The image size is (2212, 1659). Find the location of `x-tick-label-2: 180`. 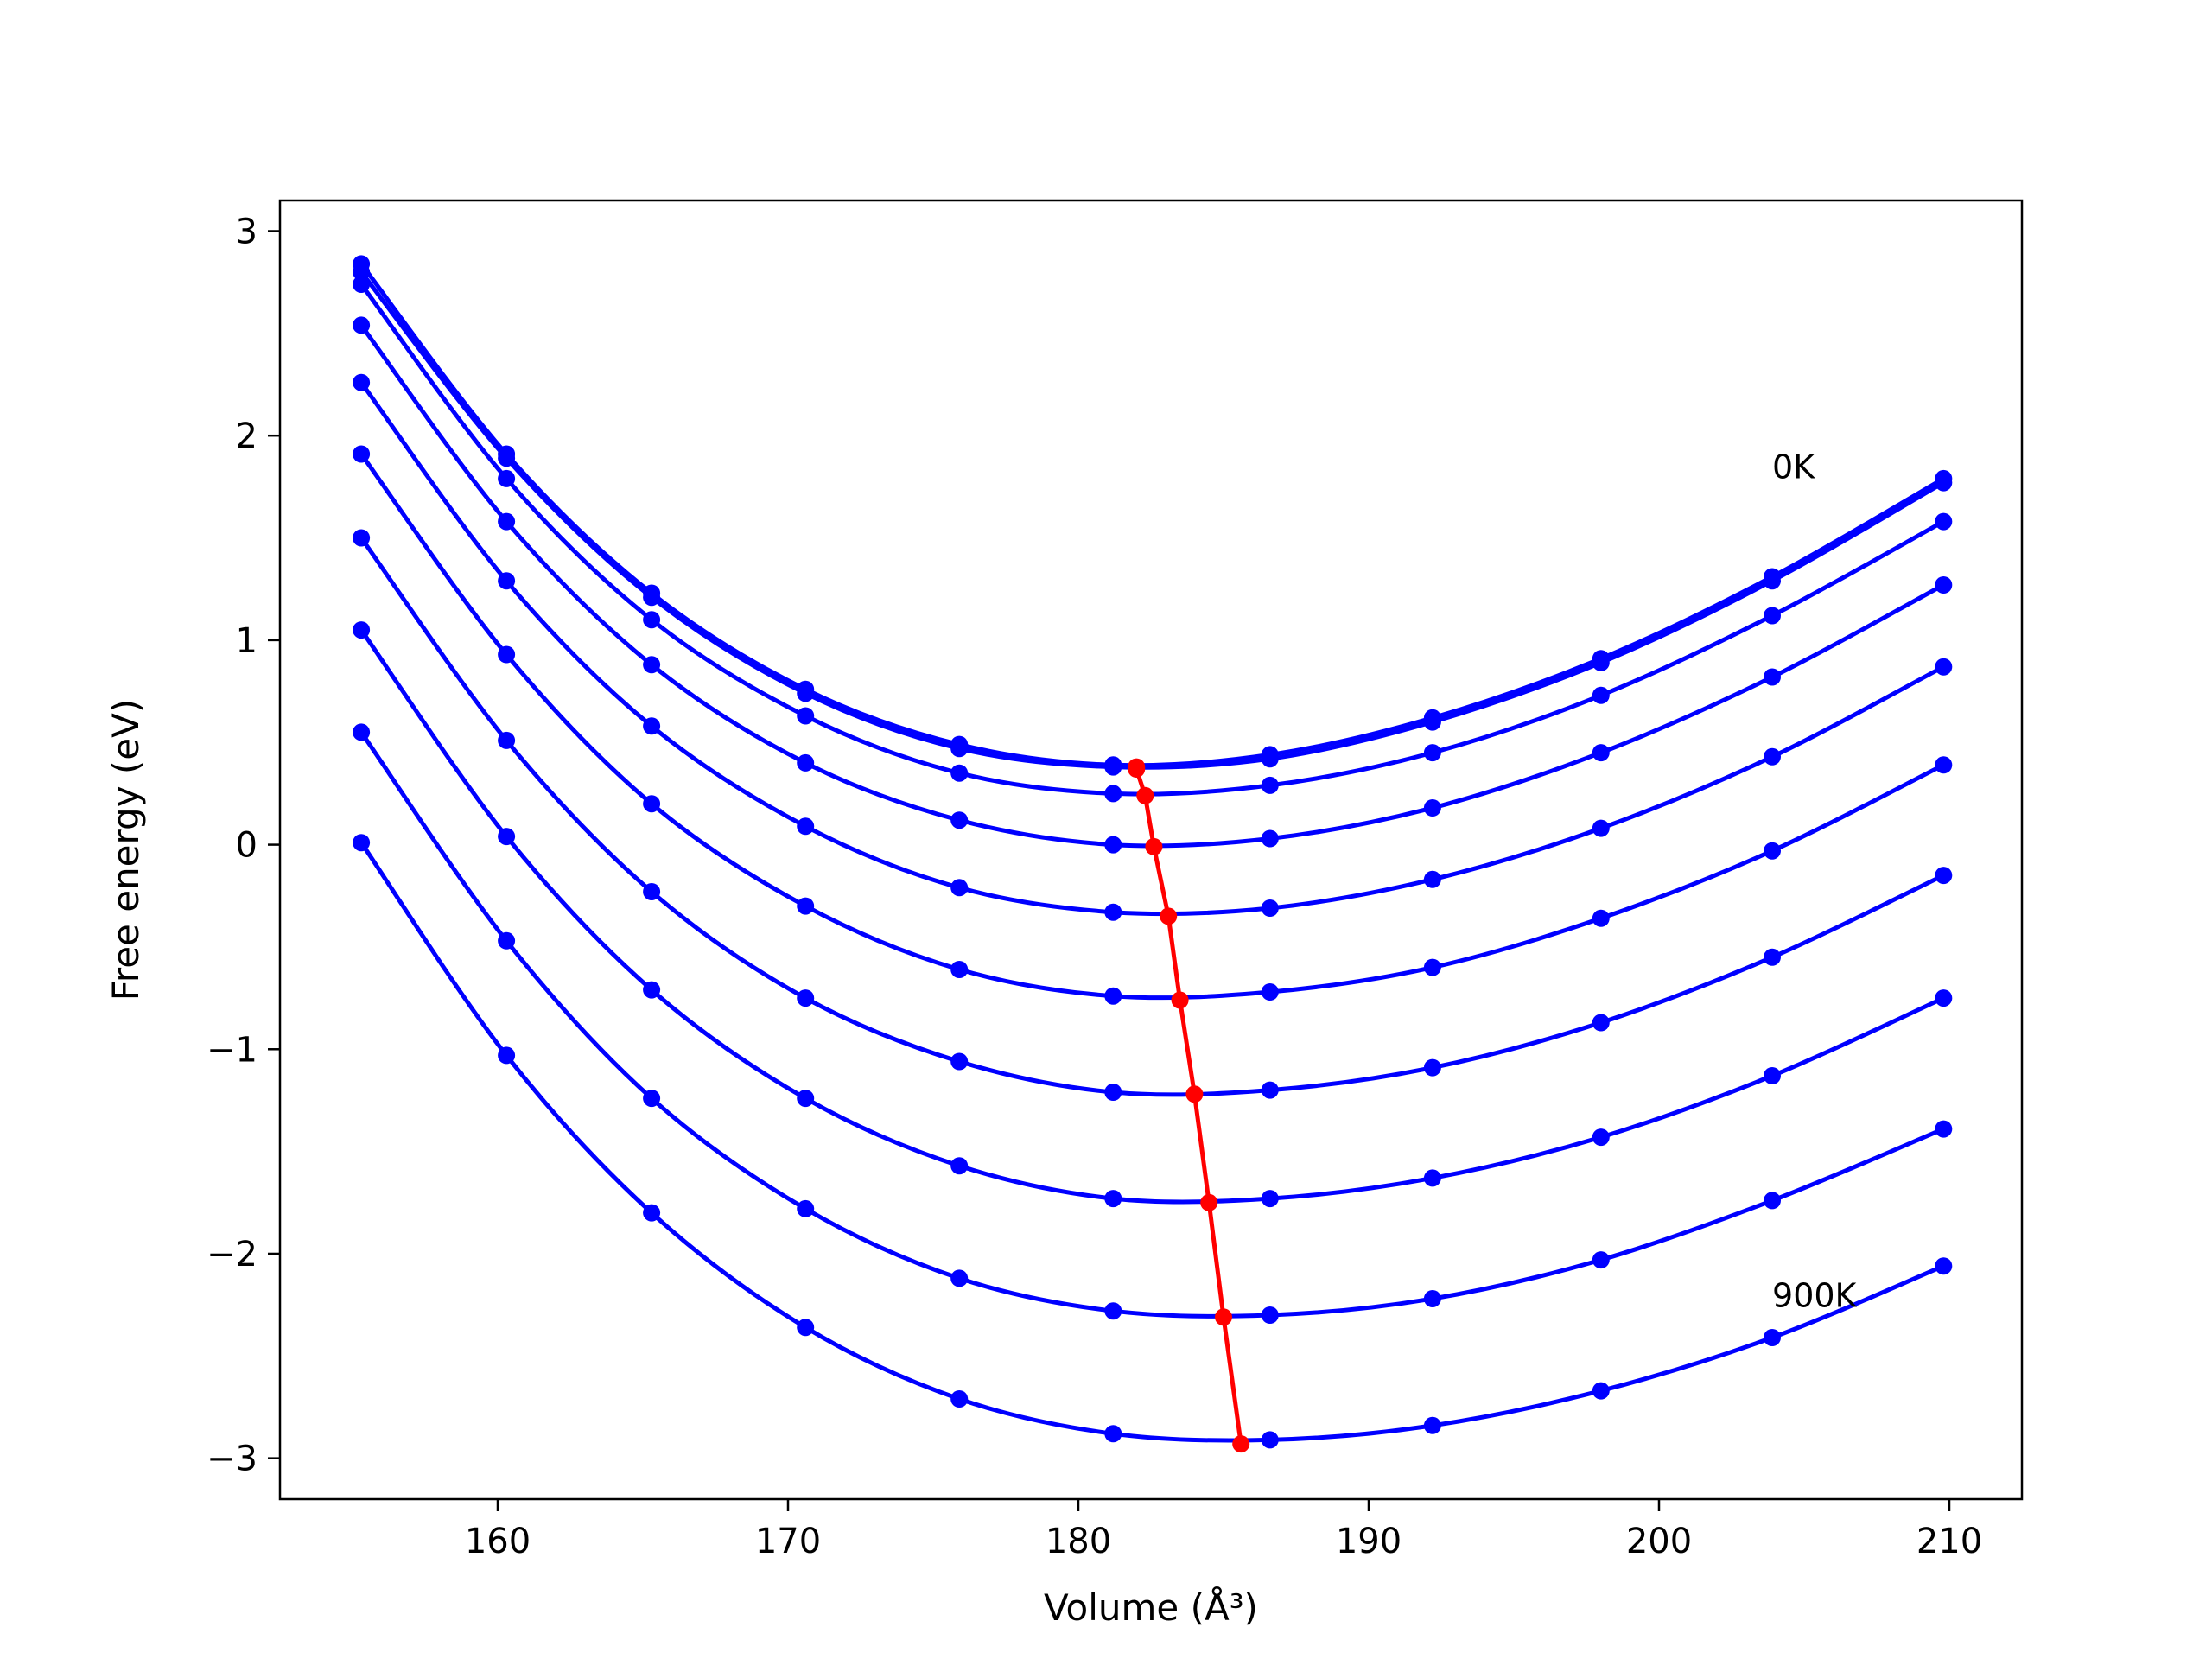

x-tick-label-2: 180 is located at coordinates (1078, 1541).